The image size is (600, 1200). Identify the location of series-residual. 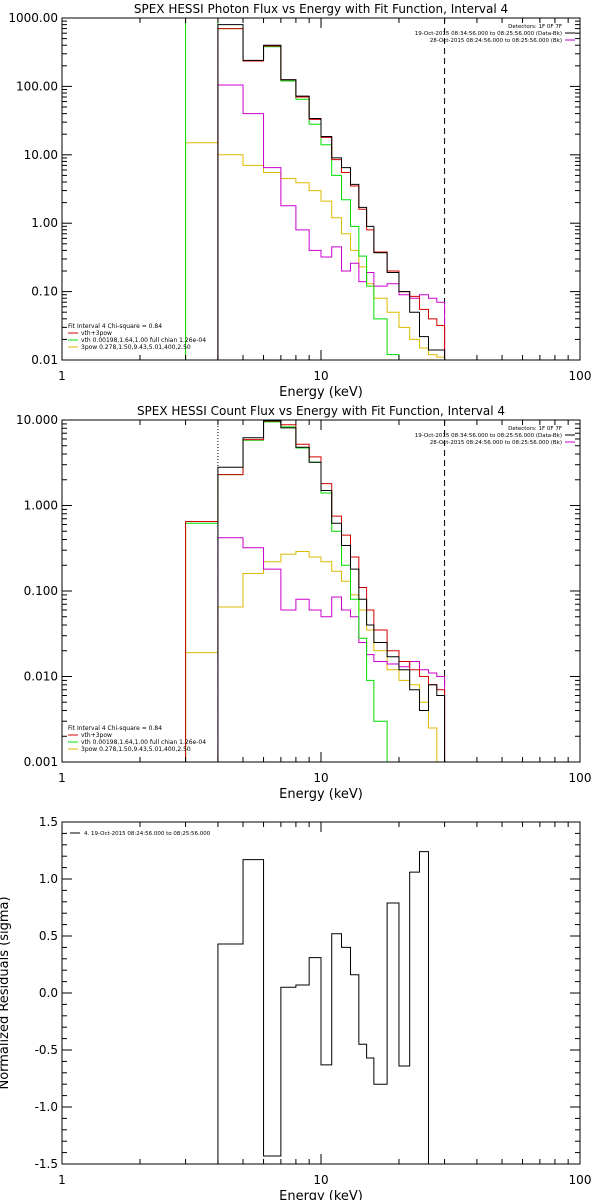
(323, 1007).